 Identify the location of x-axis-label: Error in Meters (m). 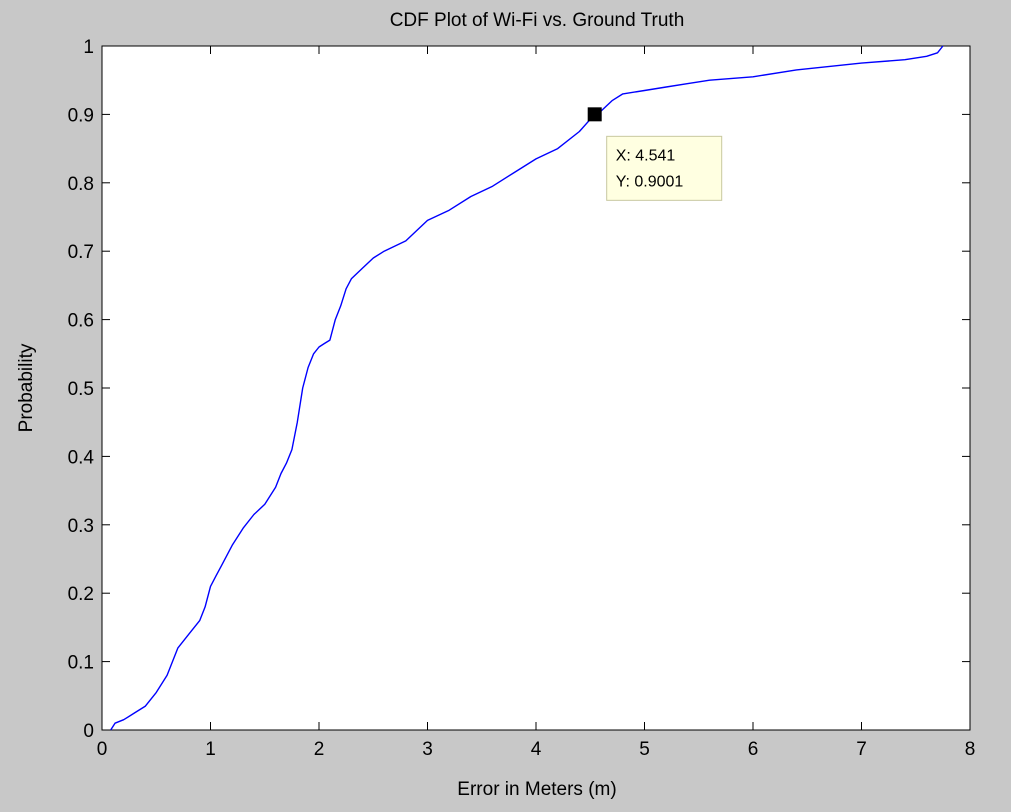
(536, 789).